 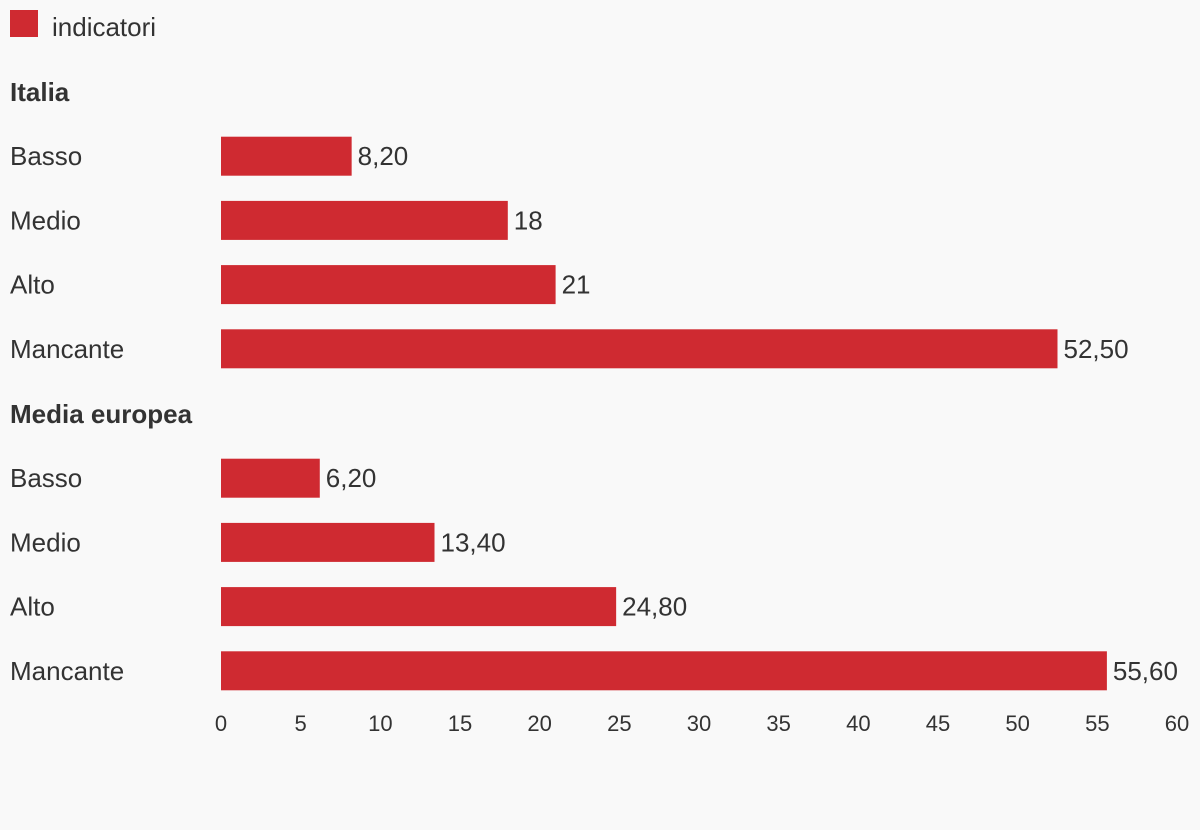 What do you see at coordinates (699, 723) in the screenshot?
I see `x-tick-label: 30` at bounding box center [699, 723].